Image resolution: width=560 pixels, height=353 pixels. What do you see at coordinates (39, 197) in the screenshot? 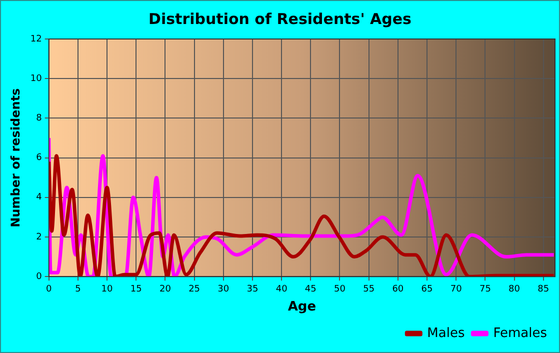
I see `y-tick-label: 4` at bounding box center [39, 197].